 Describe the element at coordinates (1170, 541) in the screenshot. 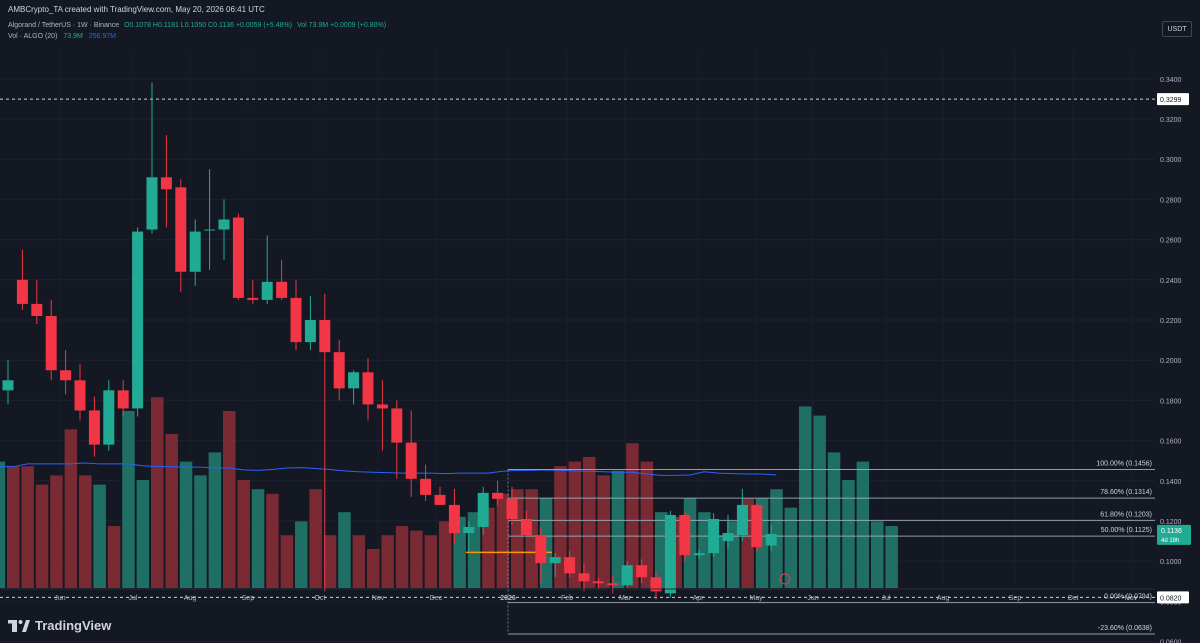

I see `countdown-label: 4d 18h` at that location.